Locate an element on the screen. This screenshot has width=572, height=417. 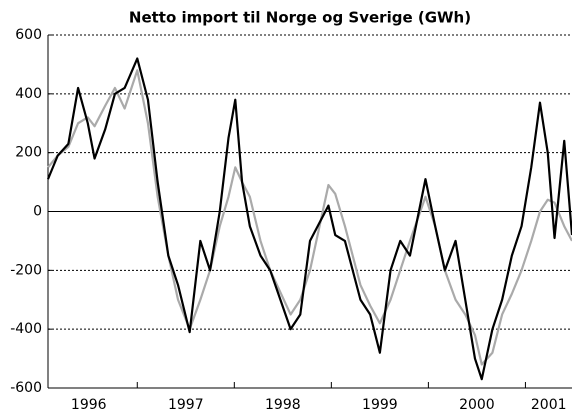
y-tick-label: 400 is located at coordinates (28, 94).